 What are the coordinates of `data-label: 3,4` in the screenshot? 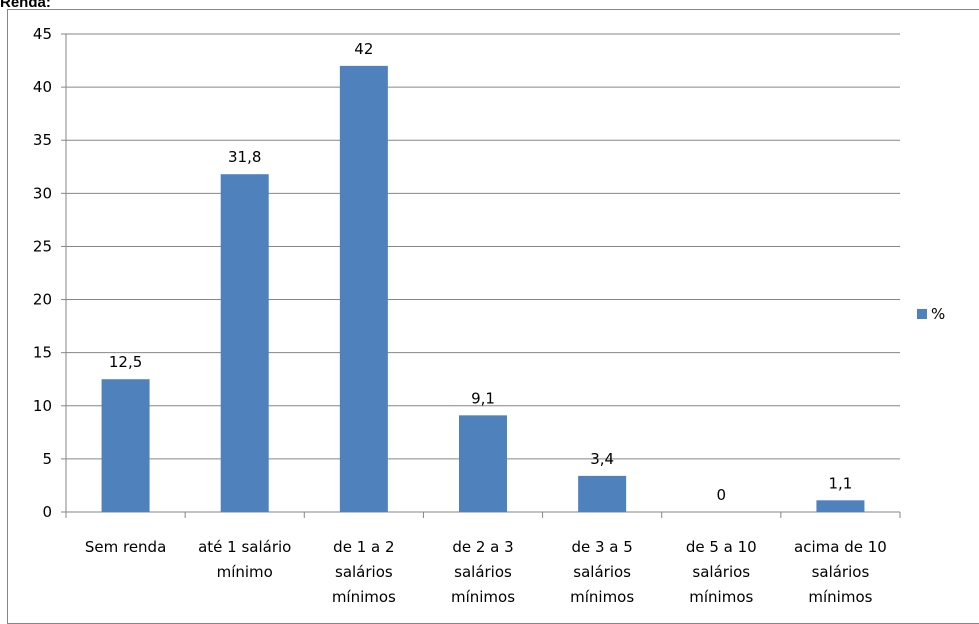 It's located at (602, 459).